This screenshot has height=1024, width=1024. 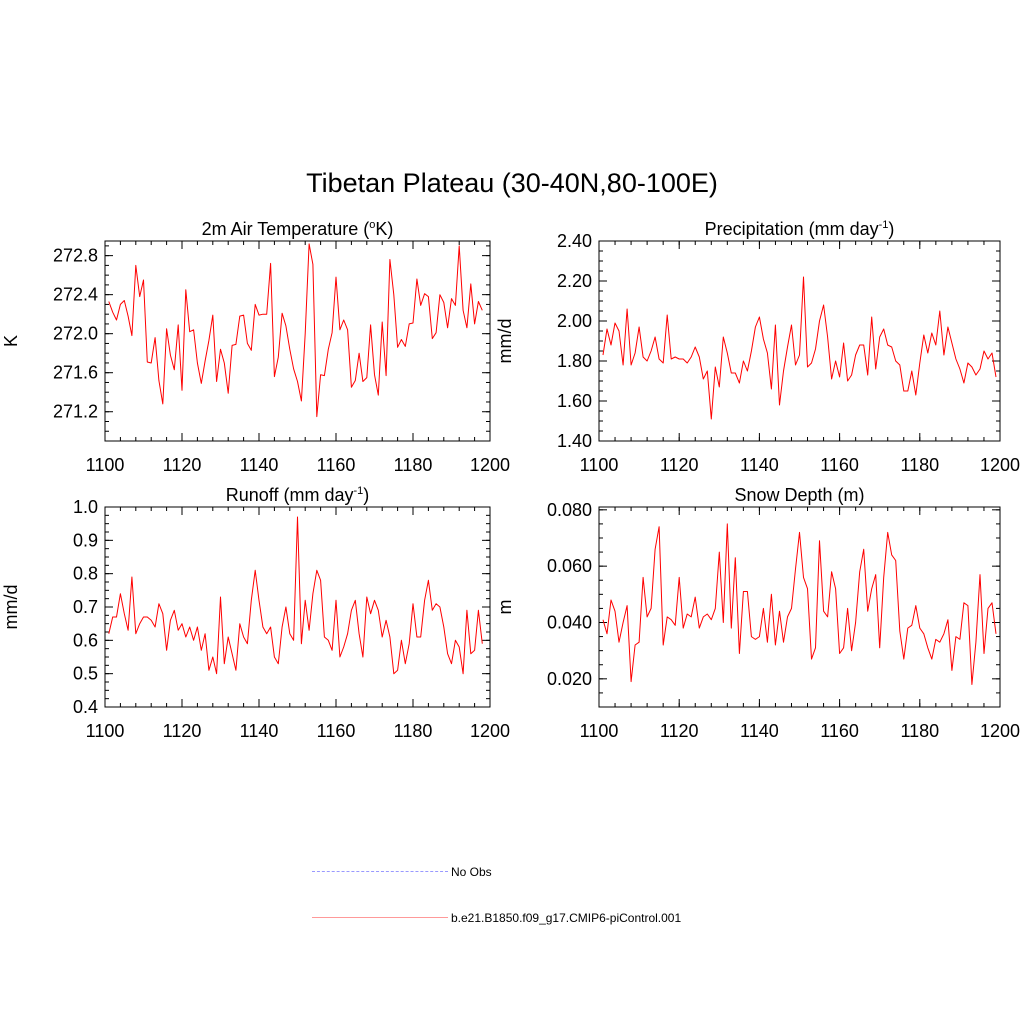 What do you see at coordinates (85, 540) in the screenshot?
I see `y-tick-label: 0.9` at bounding box center [85, 540].